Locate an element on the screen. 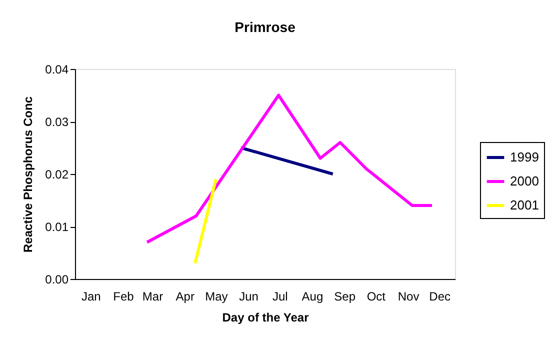 Image resolution: width=557 pixels, height=350 pixels. x-tick-label: May is located at coordinates (216, 297).